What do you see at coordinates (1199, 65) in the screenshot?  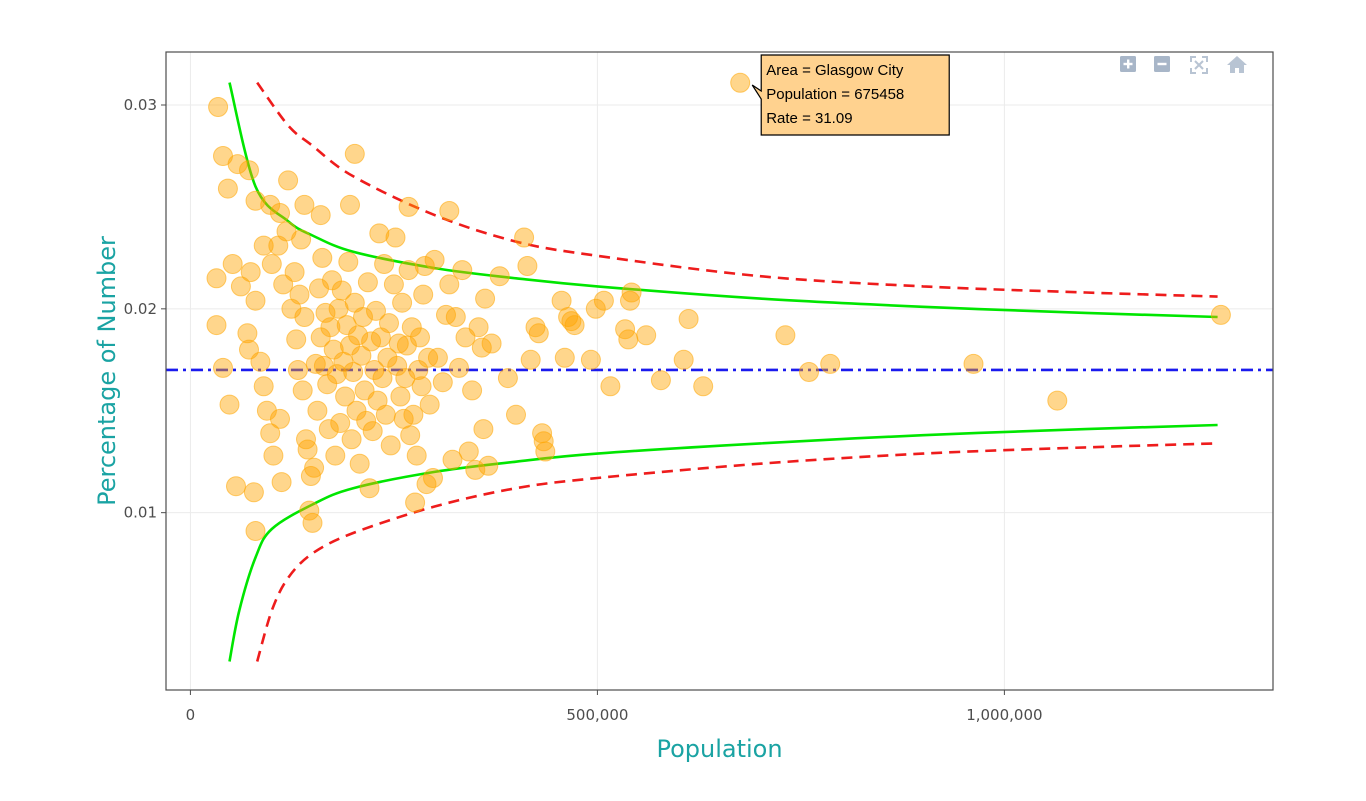 I see `autoscale-button` at bounding box center [1199, 65].